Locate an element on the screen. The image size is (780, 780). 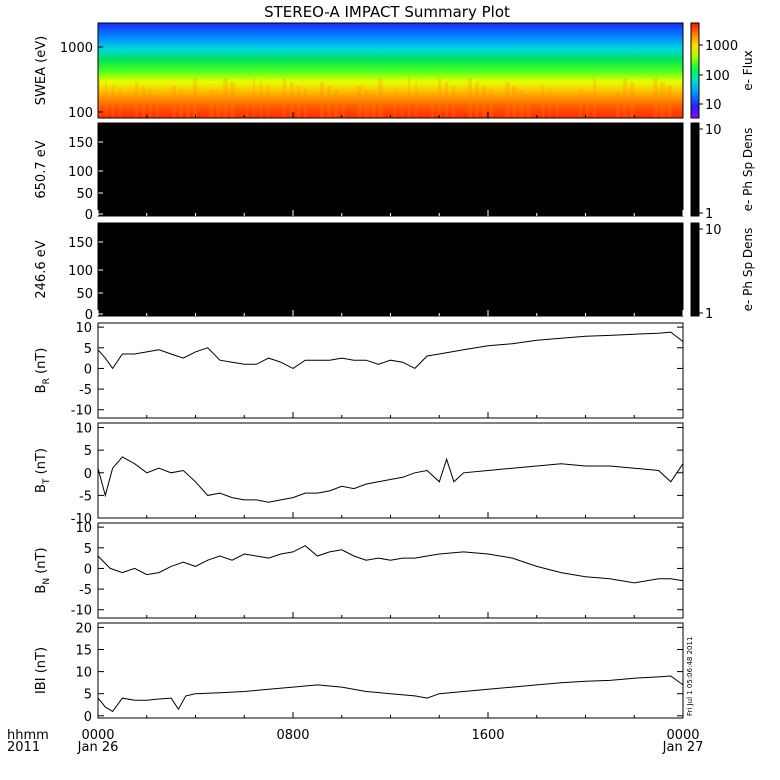
y-tick-label: 20 is located at coordinates (83, 628).